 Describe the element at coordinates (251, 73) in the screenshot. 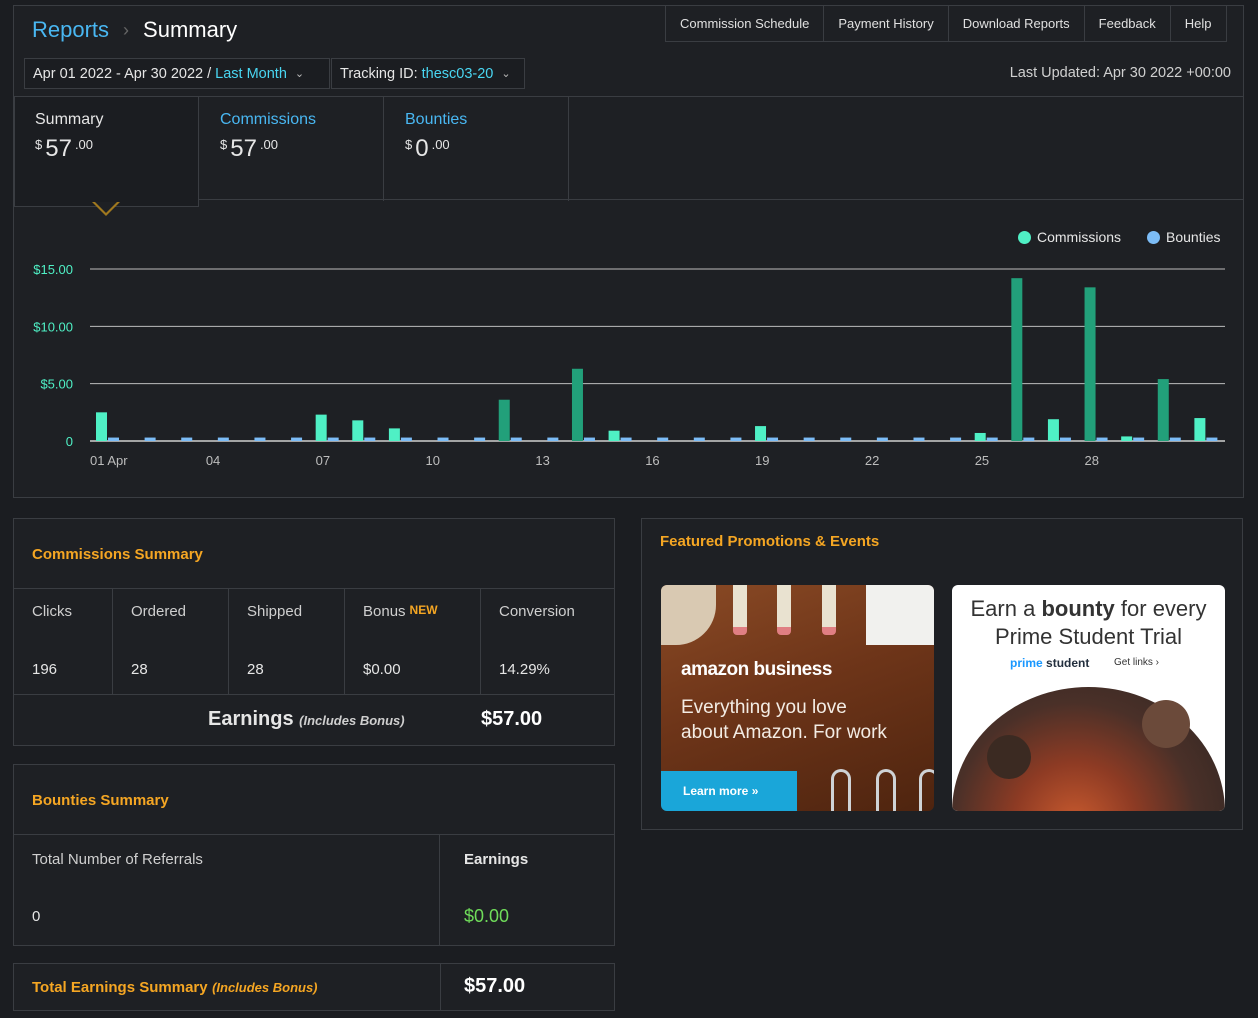

I see `date-preset-text: Last Month` at that location.